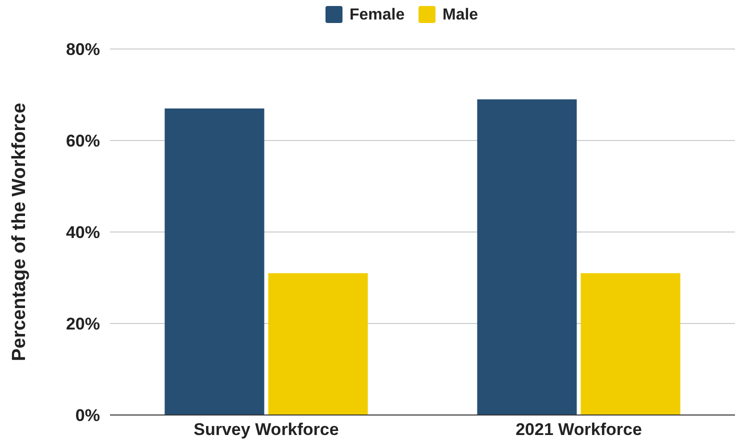 The height and width of the screenshot is (444, 740). What do you see at coordinates (377, 15) in the screenshot?
I see `legend-label: Female` at bounding box center [377, 15].